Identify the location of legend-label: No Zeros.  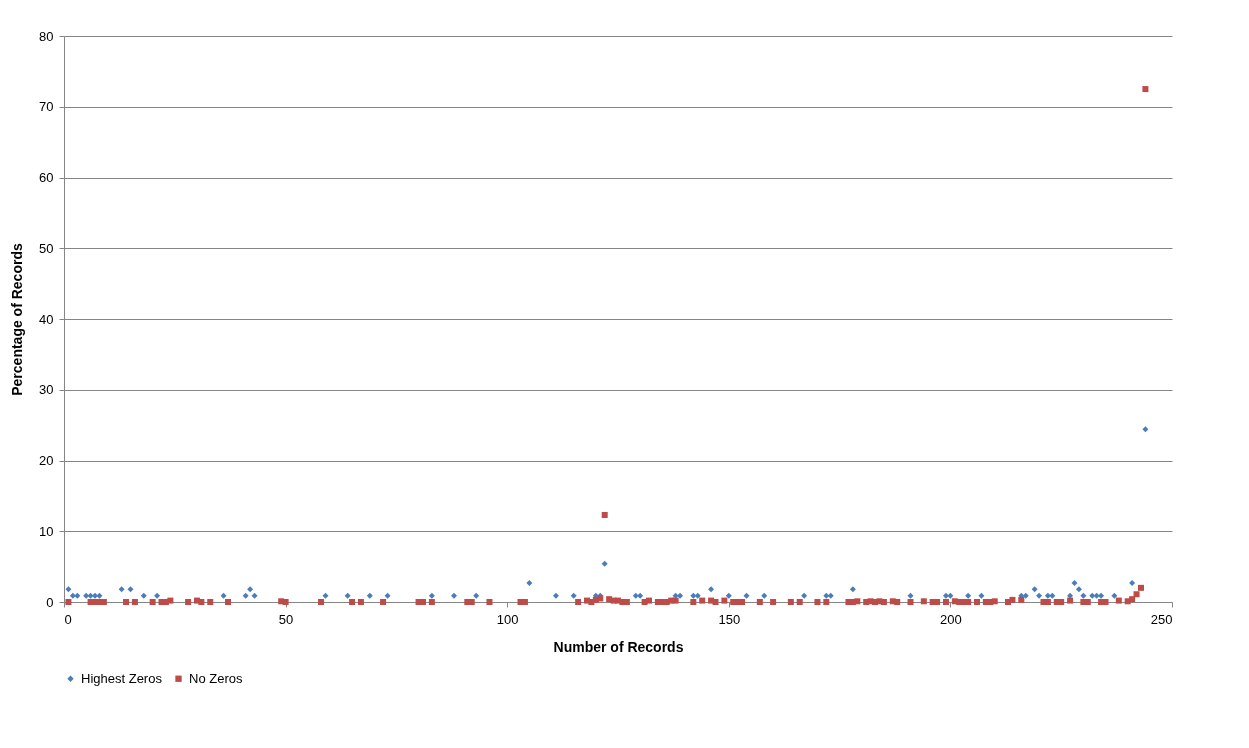
(216, 678).